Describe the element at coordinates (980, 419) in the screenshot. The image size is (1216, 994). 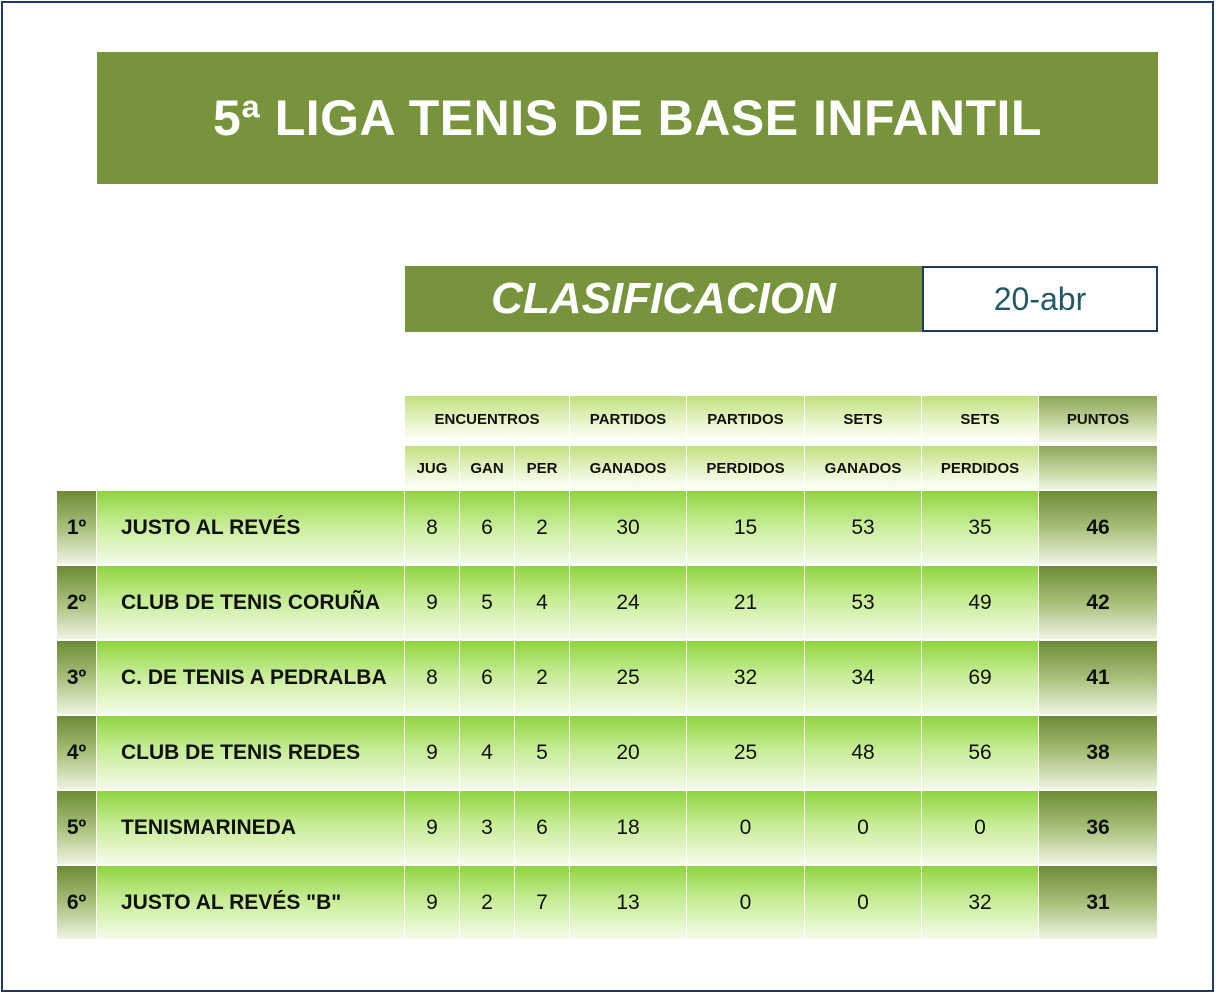
I see `header-sets-perdidos-top: SETS` at that location.